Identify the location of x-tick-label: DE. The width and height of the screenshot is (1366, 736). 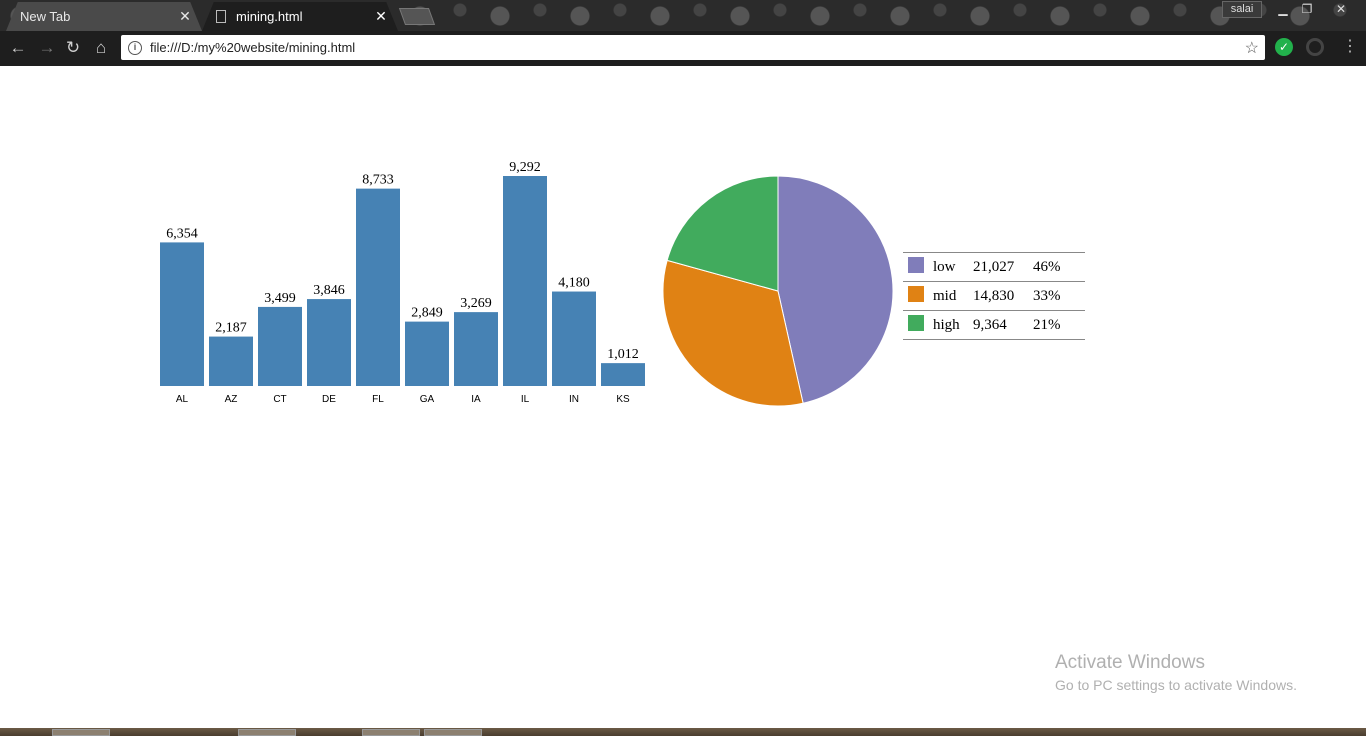
(329, 399).